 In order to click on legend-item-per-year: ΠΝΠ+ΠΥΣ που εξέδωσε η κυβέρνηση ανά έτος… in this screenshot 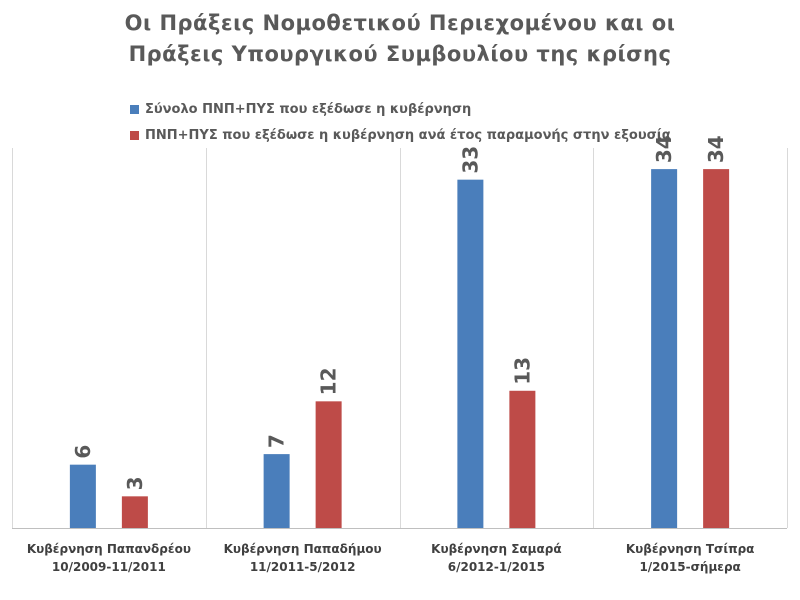, I will do `click(400, 135)`.